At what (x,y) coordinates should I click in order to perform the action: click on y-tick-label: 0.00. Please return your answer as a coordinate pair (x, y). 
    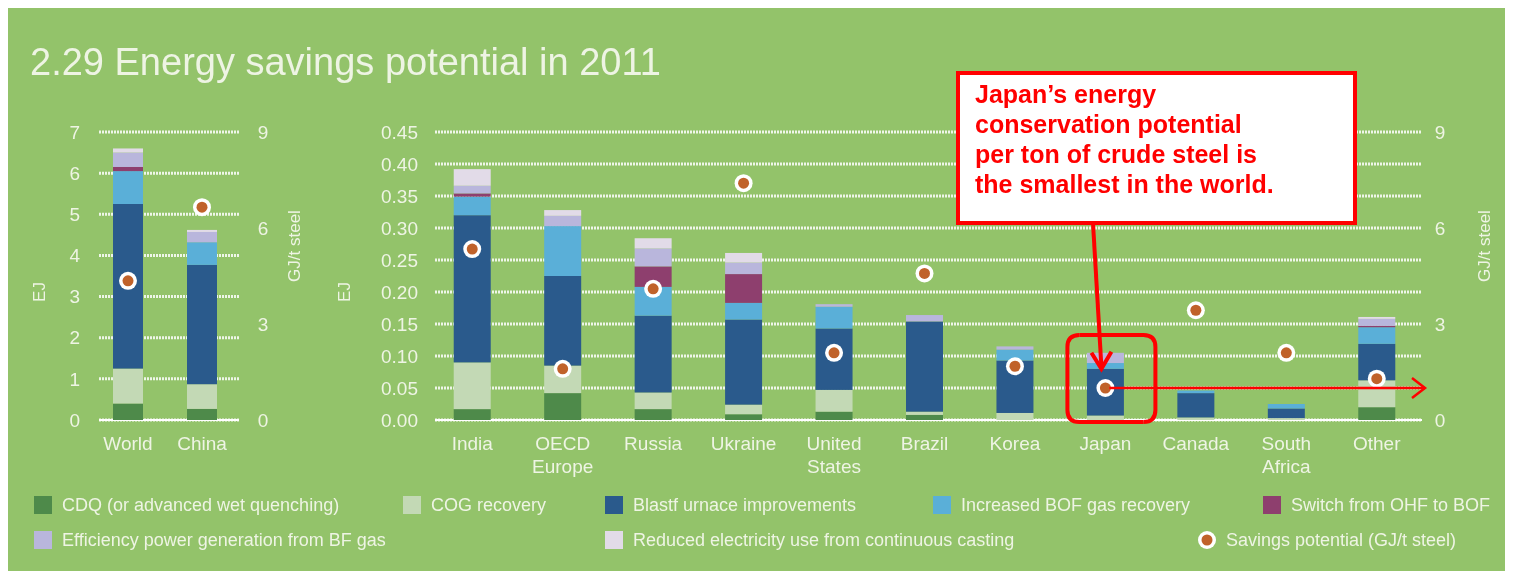
    Looking at the image, I should click on (399, 420).